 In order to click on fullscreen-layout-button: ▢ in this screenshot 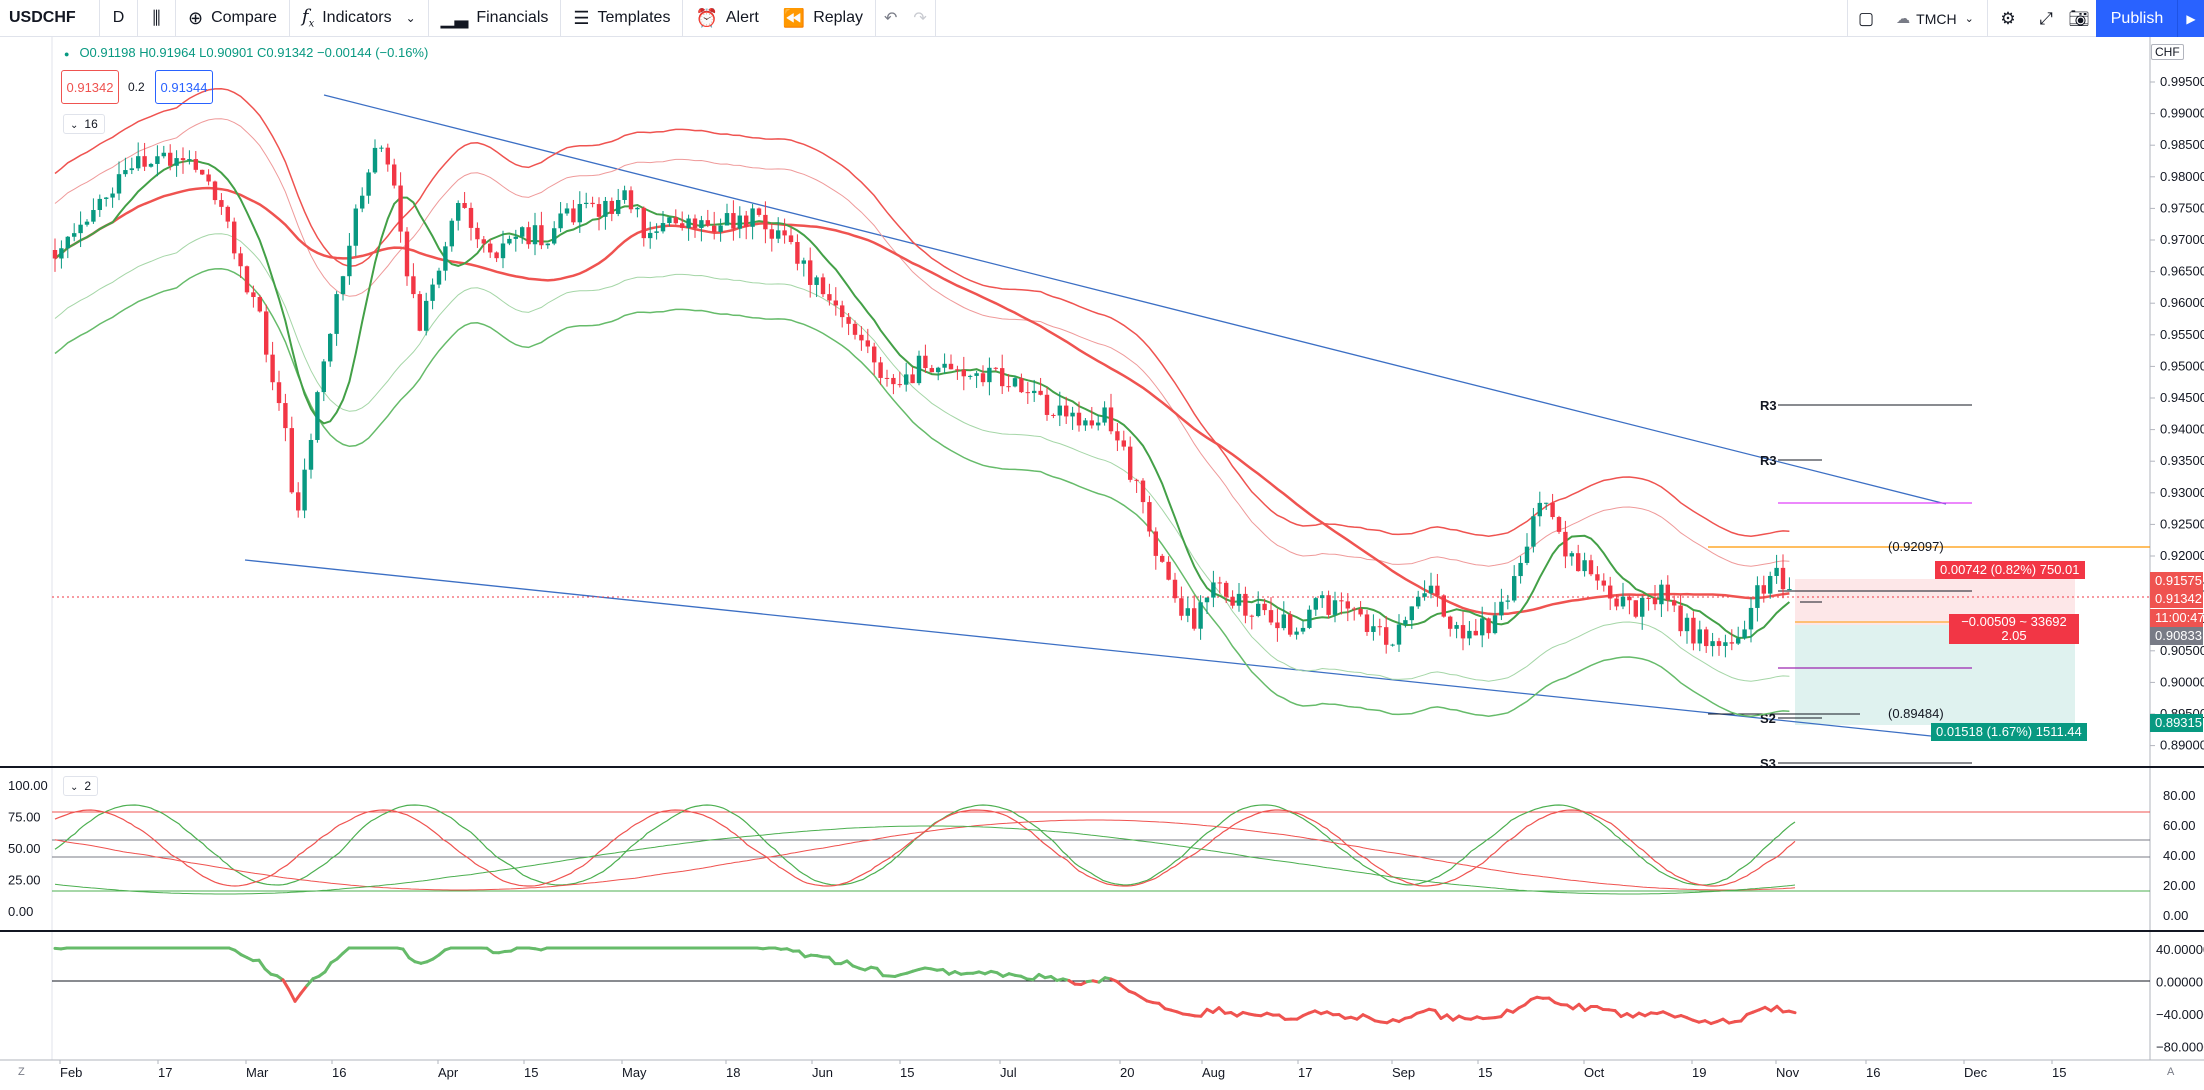, I will do `click(1865, 18)`.